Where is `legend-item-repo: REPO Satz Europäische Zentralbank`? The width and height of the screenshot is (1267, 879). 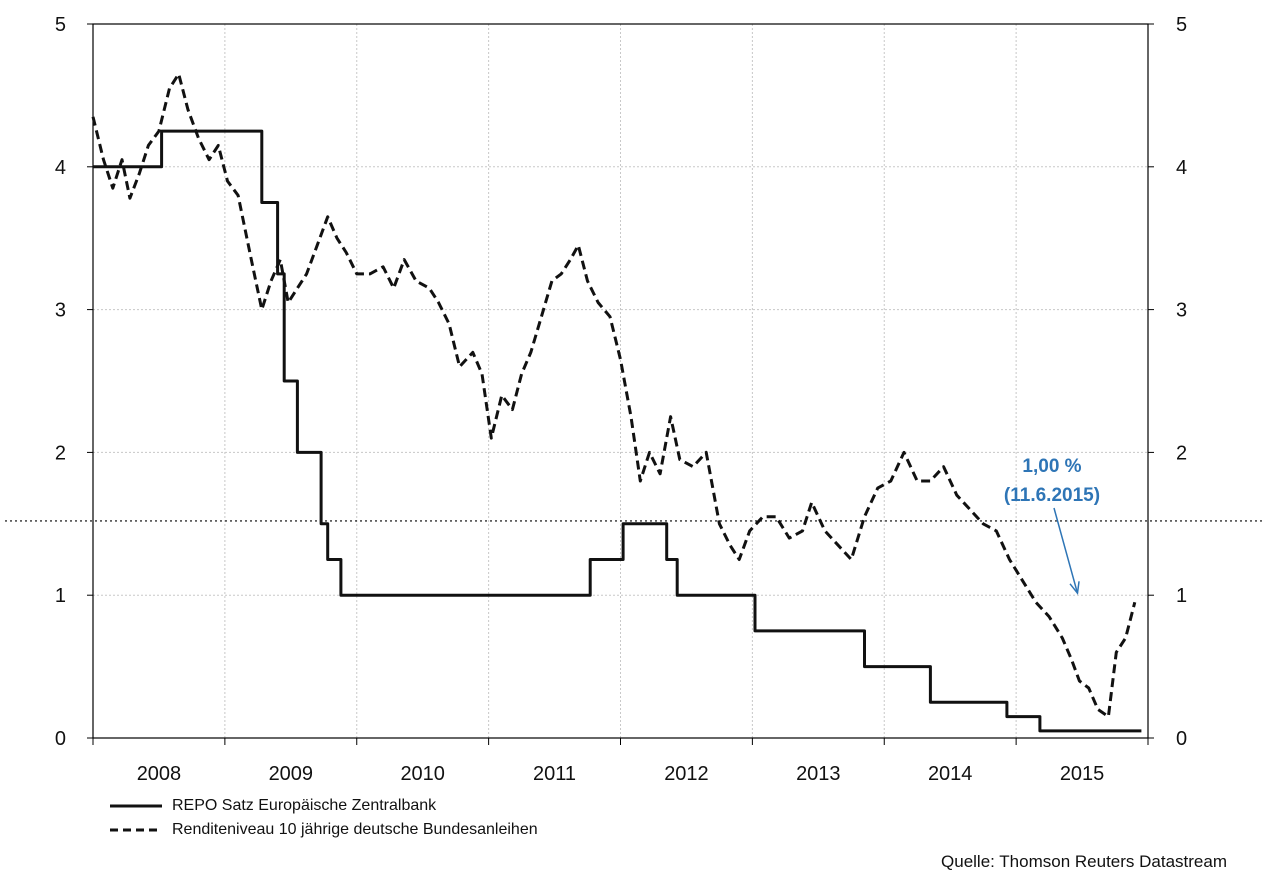
legend-item-repo: REPO Satz Europäische Zentralbank is located at coordinates (324, 806).